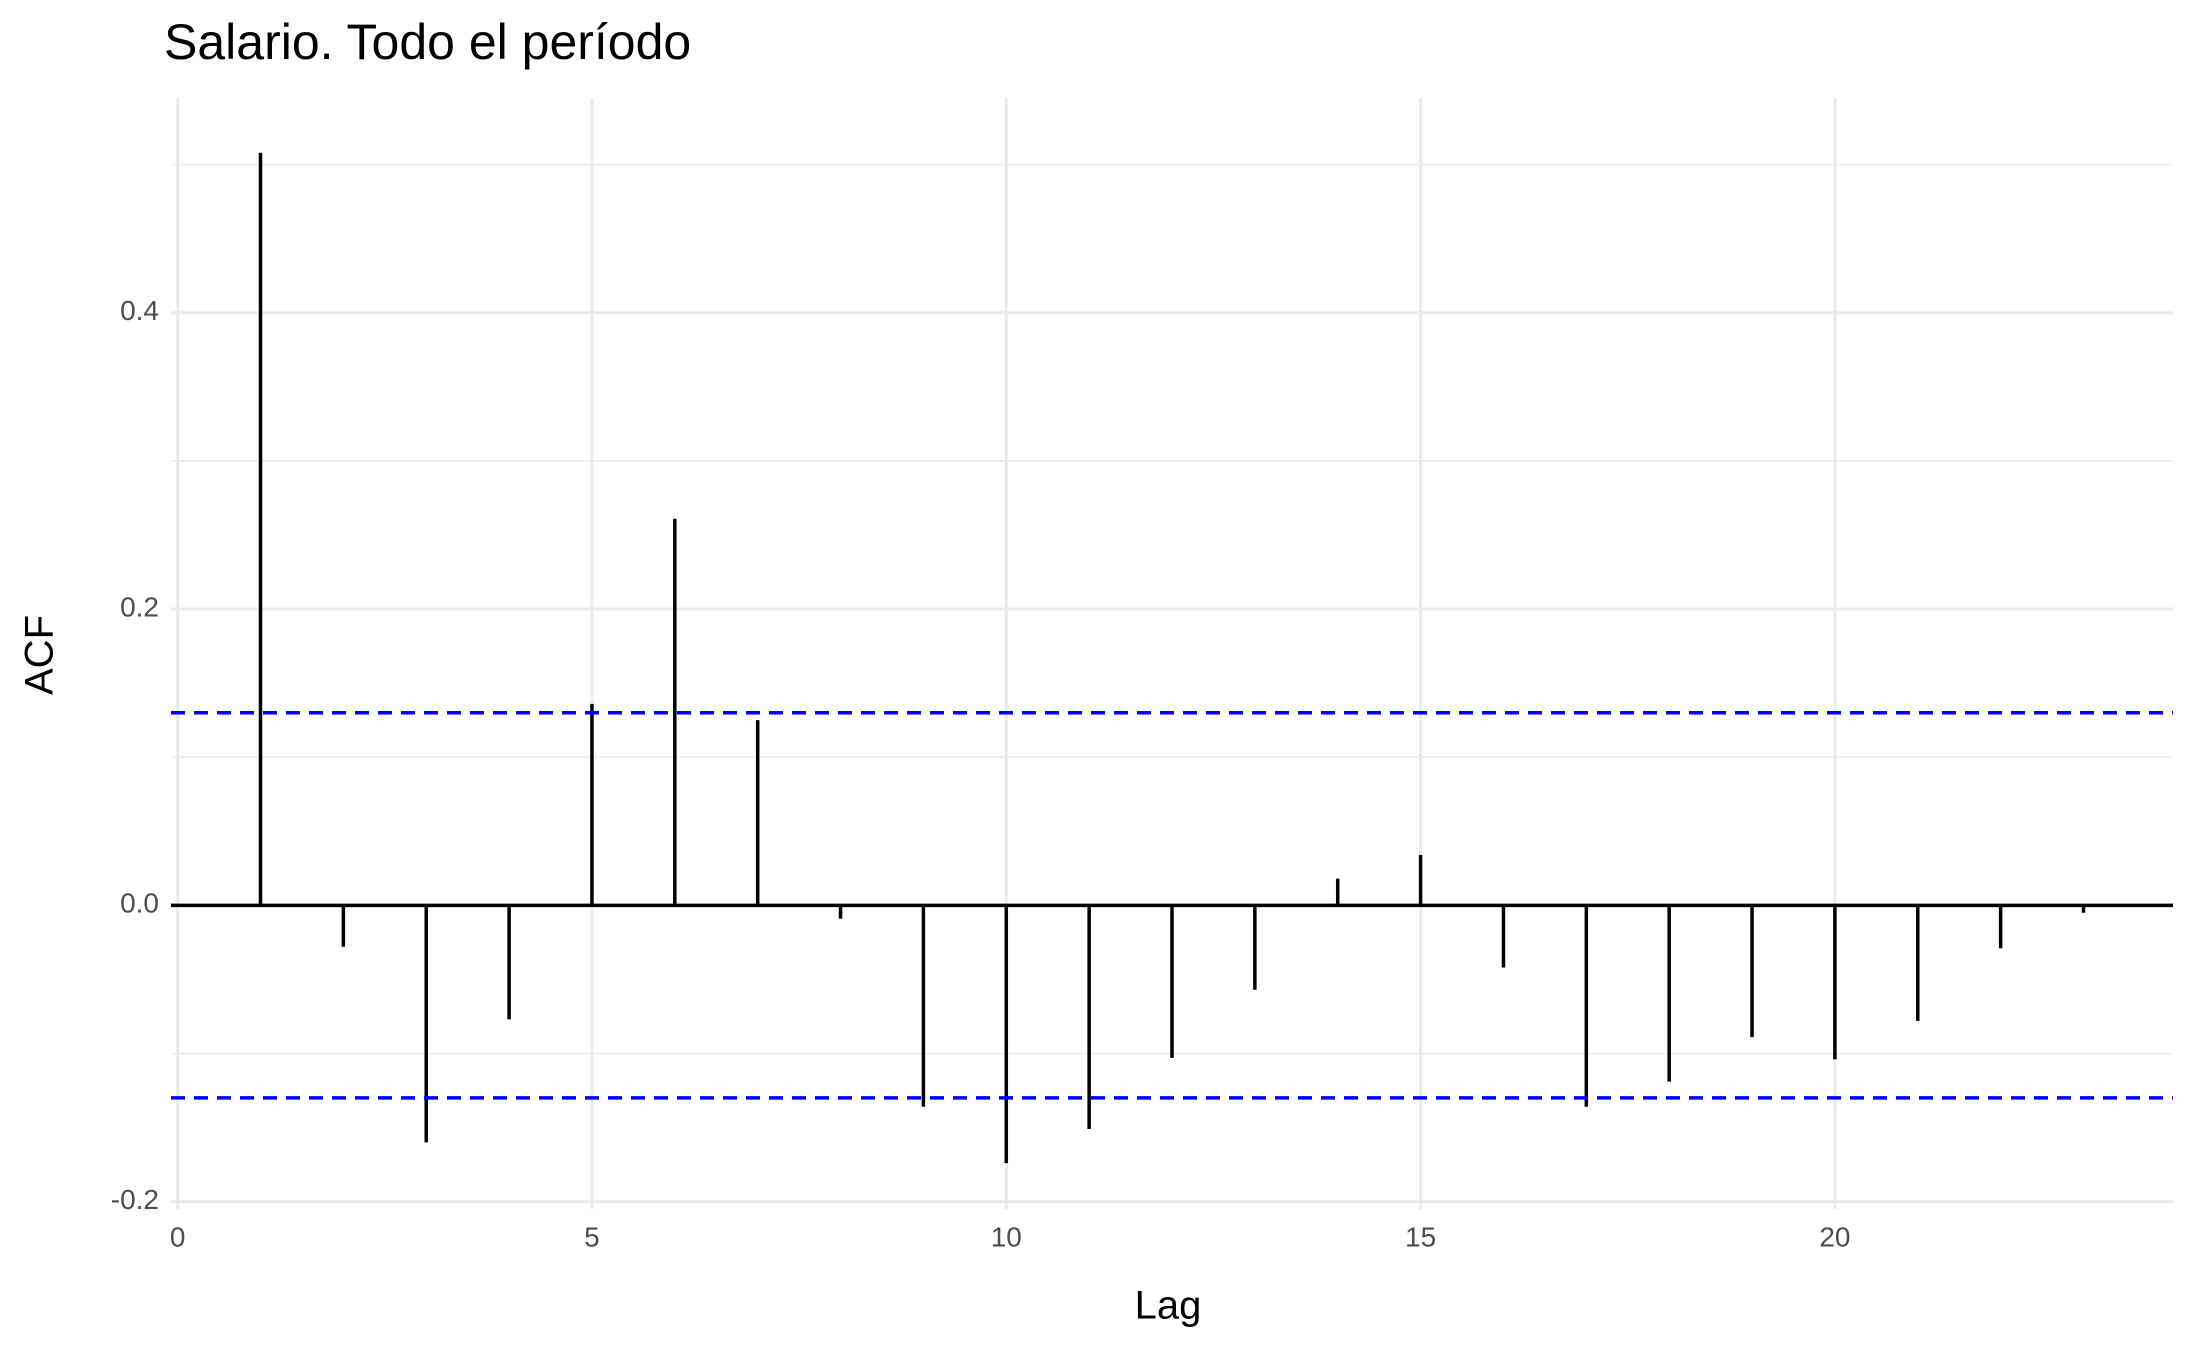 Image resolution: width=2187 pixels, height=1350 pixels. What do you see at coordinates (427, 42) in the screenshot?
I see `chart-title: Salario. Todo el período` at bounding box center [427, 42].